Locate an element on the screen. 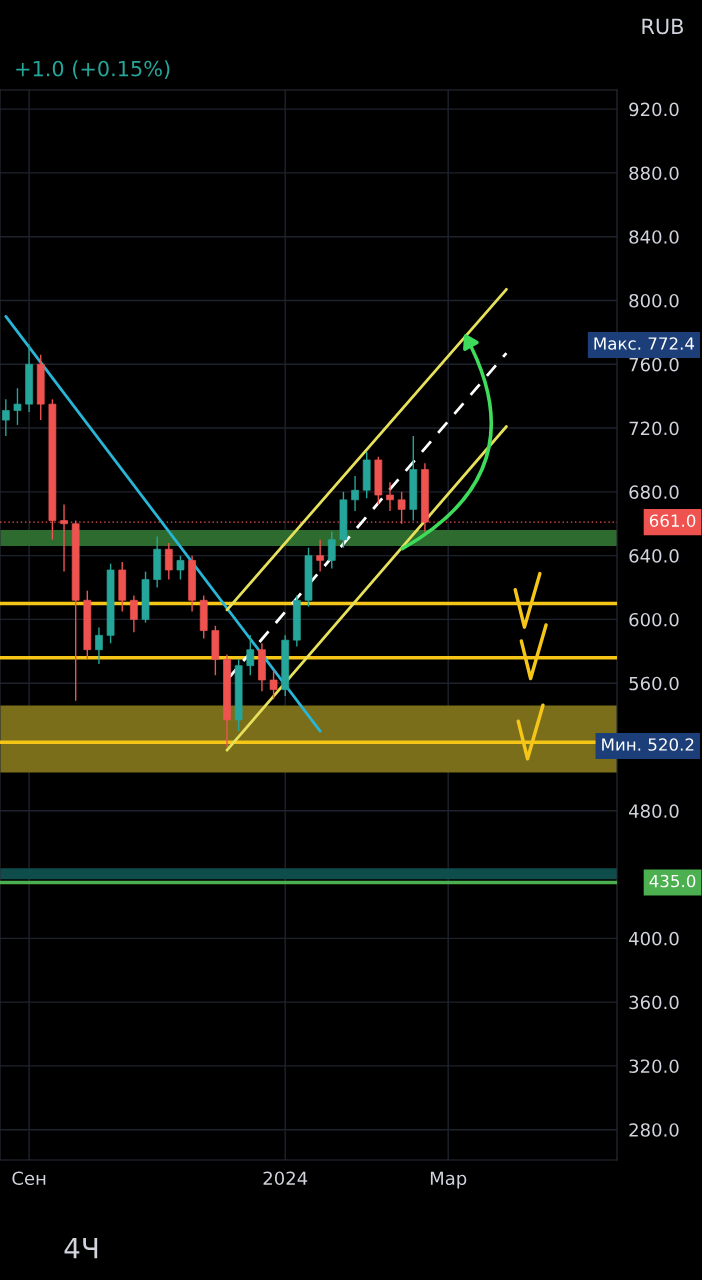 The image size is (702, 1280). y-tick-label: 320.0 is located at coordinates (654, 1066).